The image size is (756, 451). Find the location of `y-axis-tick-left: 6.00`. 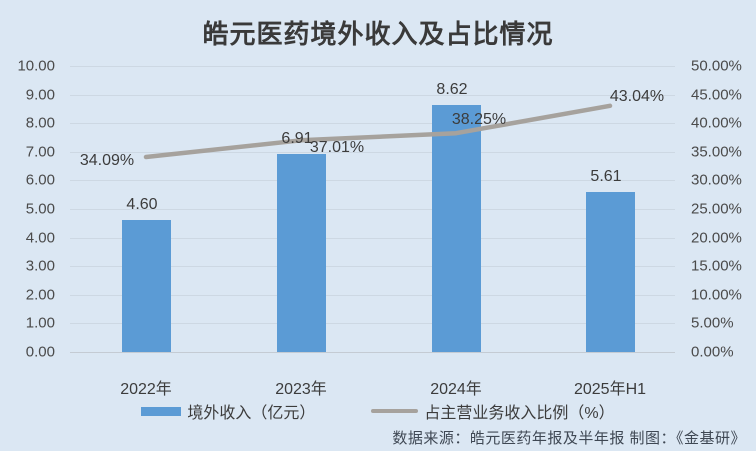

y-axis-tick-left: 6.00 is located at coordinates (40, 180).